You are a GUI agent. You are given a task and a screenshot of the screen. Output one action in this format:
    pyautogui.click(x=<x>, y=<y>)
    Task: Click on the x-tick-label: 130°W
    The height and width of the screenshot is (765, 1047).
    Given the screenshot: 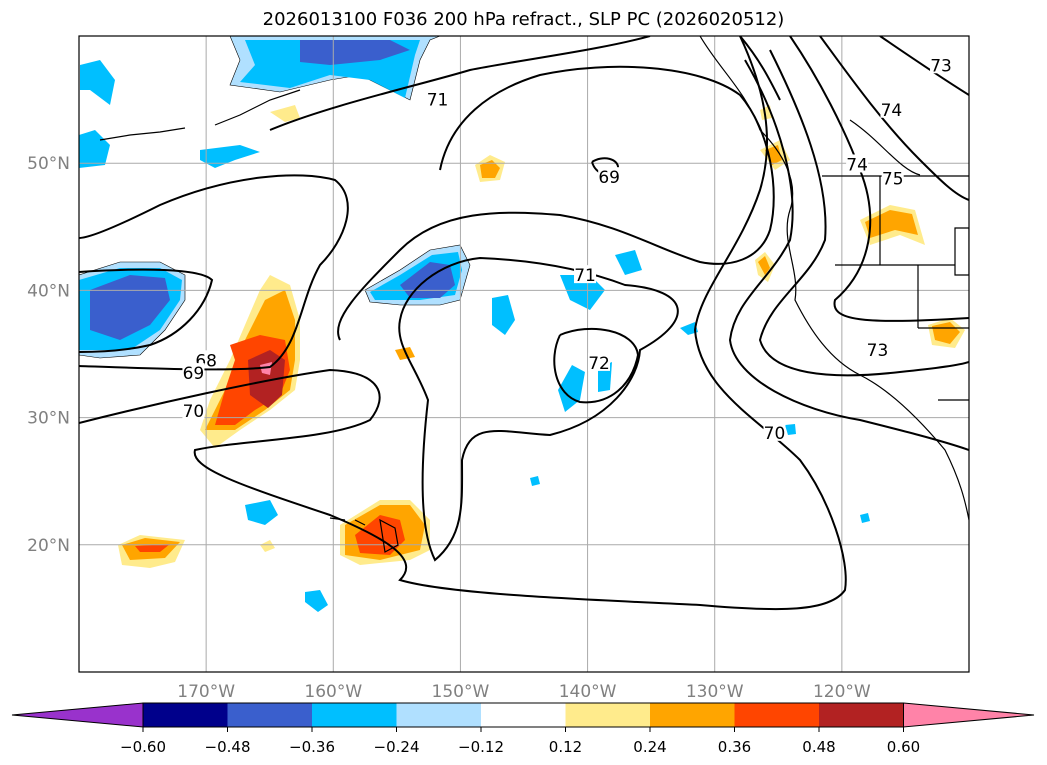 What is the action you would take?
    pyautogui.click(x=715, y=692)
    